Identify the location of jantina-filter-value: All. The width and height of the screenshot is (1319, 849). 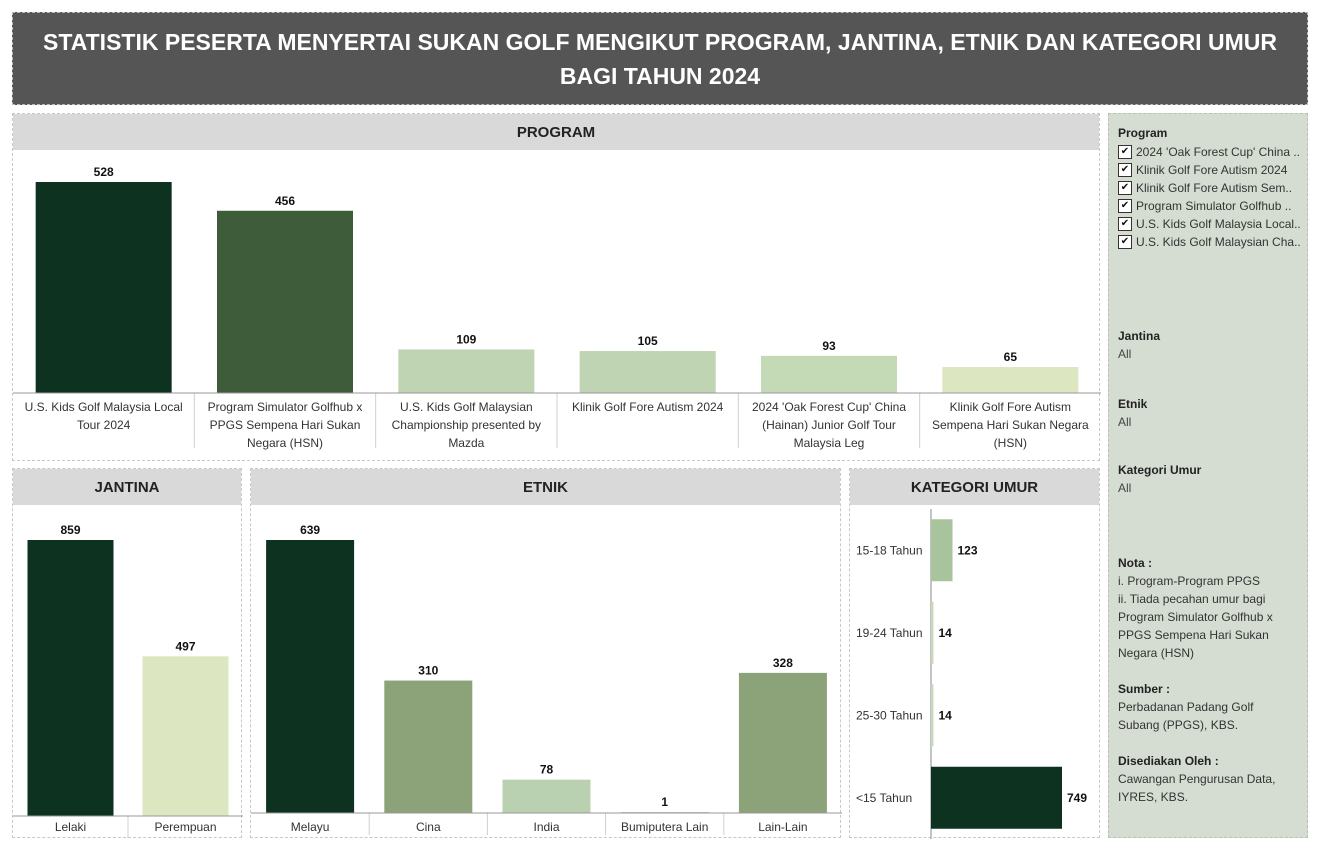
(1125, 354).